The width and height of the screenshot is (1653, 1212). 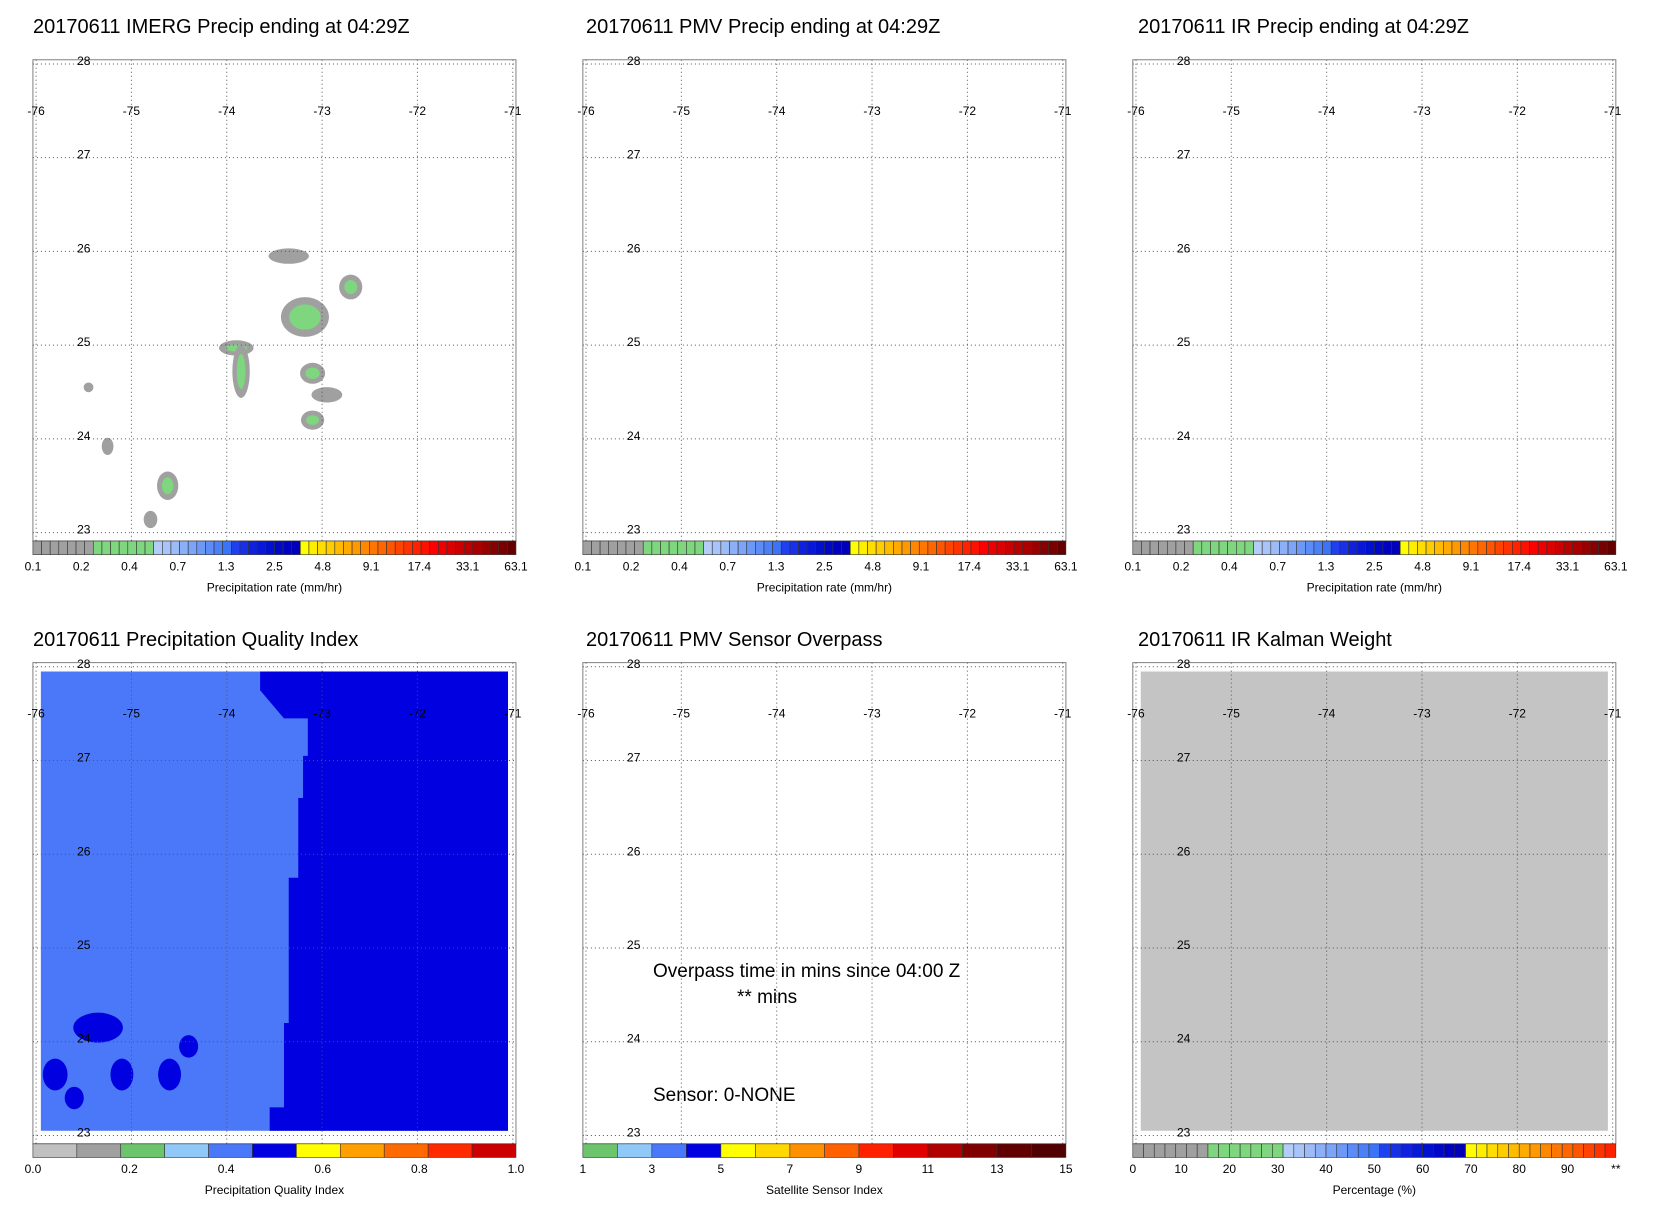 What do you see at coordinates (516, 1169) in the screenshot?
I see `colorbar-tick-label: 1.0` at bounding box center [516, 1169].